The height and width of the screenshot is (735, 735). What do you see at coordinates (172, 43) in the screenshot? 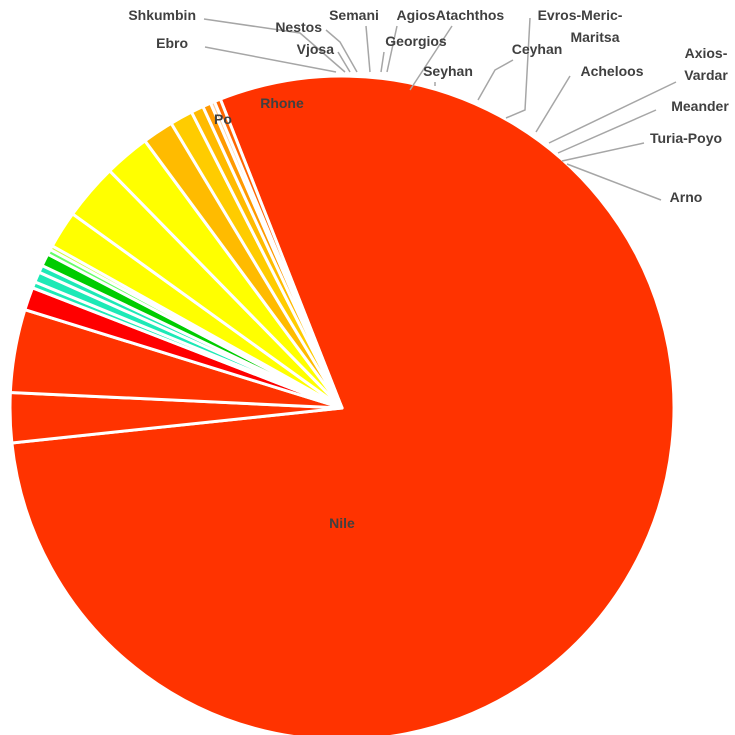
I see `slice-label-ebro: Ebro` at bounding box center [172, 43].